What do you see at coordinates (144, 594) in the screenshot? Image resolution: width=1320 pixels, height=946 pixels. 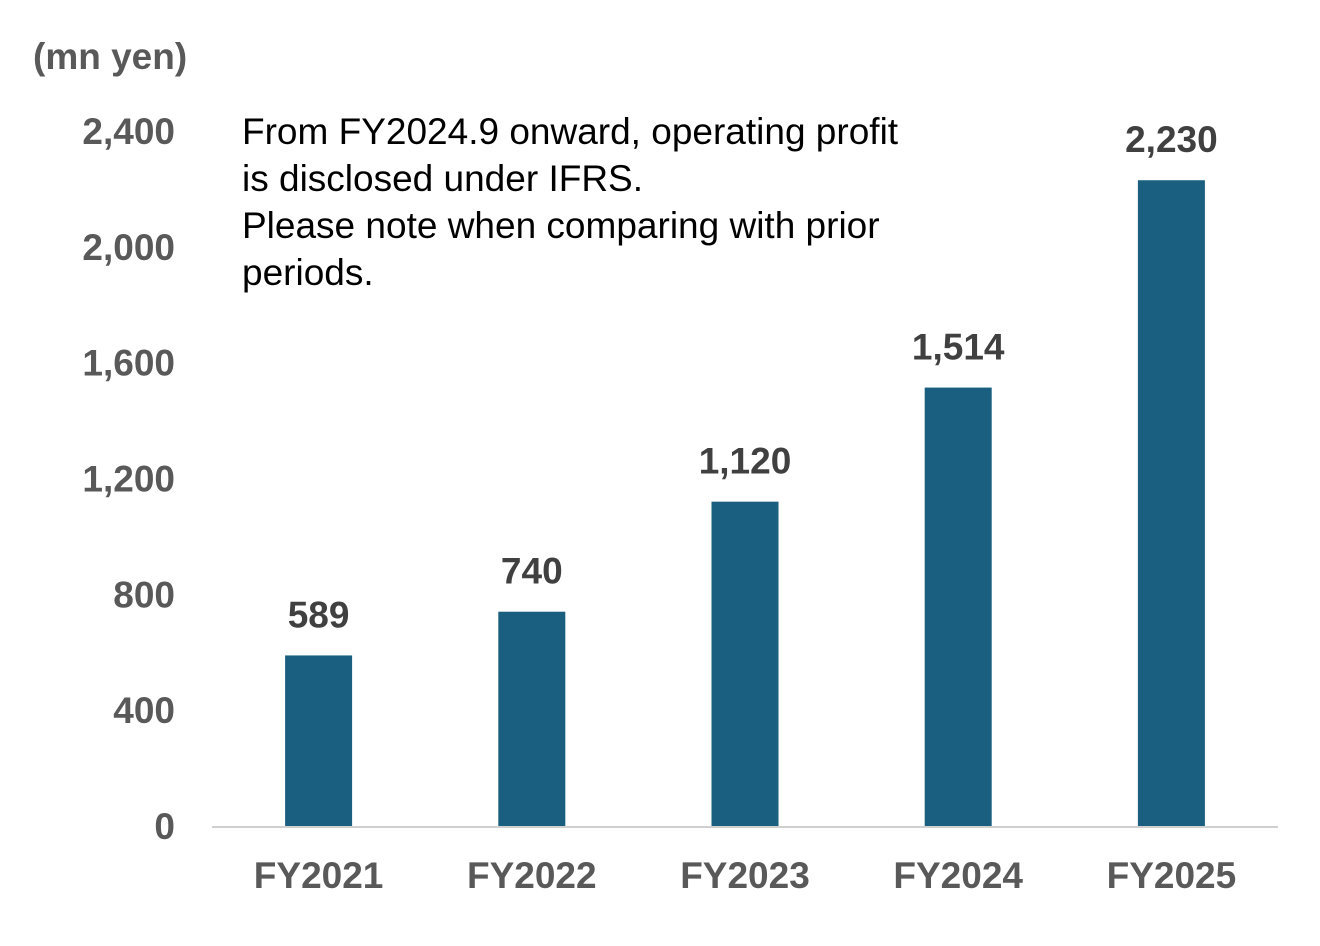 I see `y-tick-label: 800` at bounding box center [144, 594].